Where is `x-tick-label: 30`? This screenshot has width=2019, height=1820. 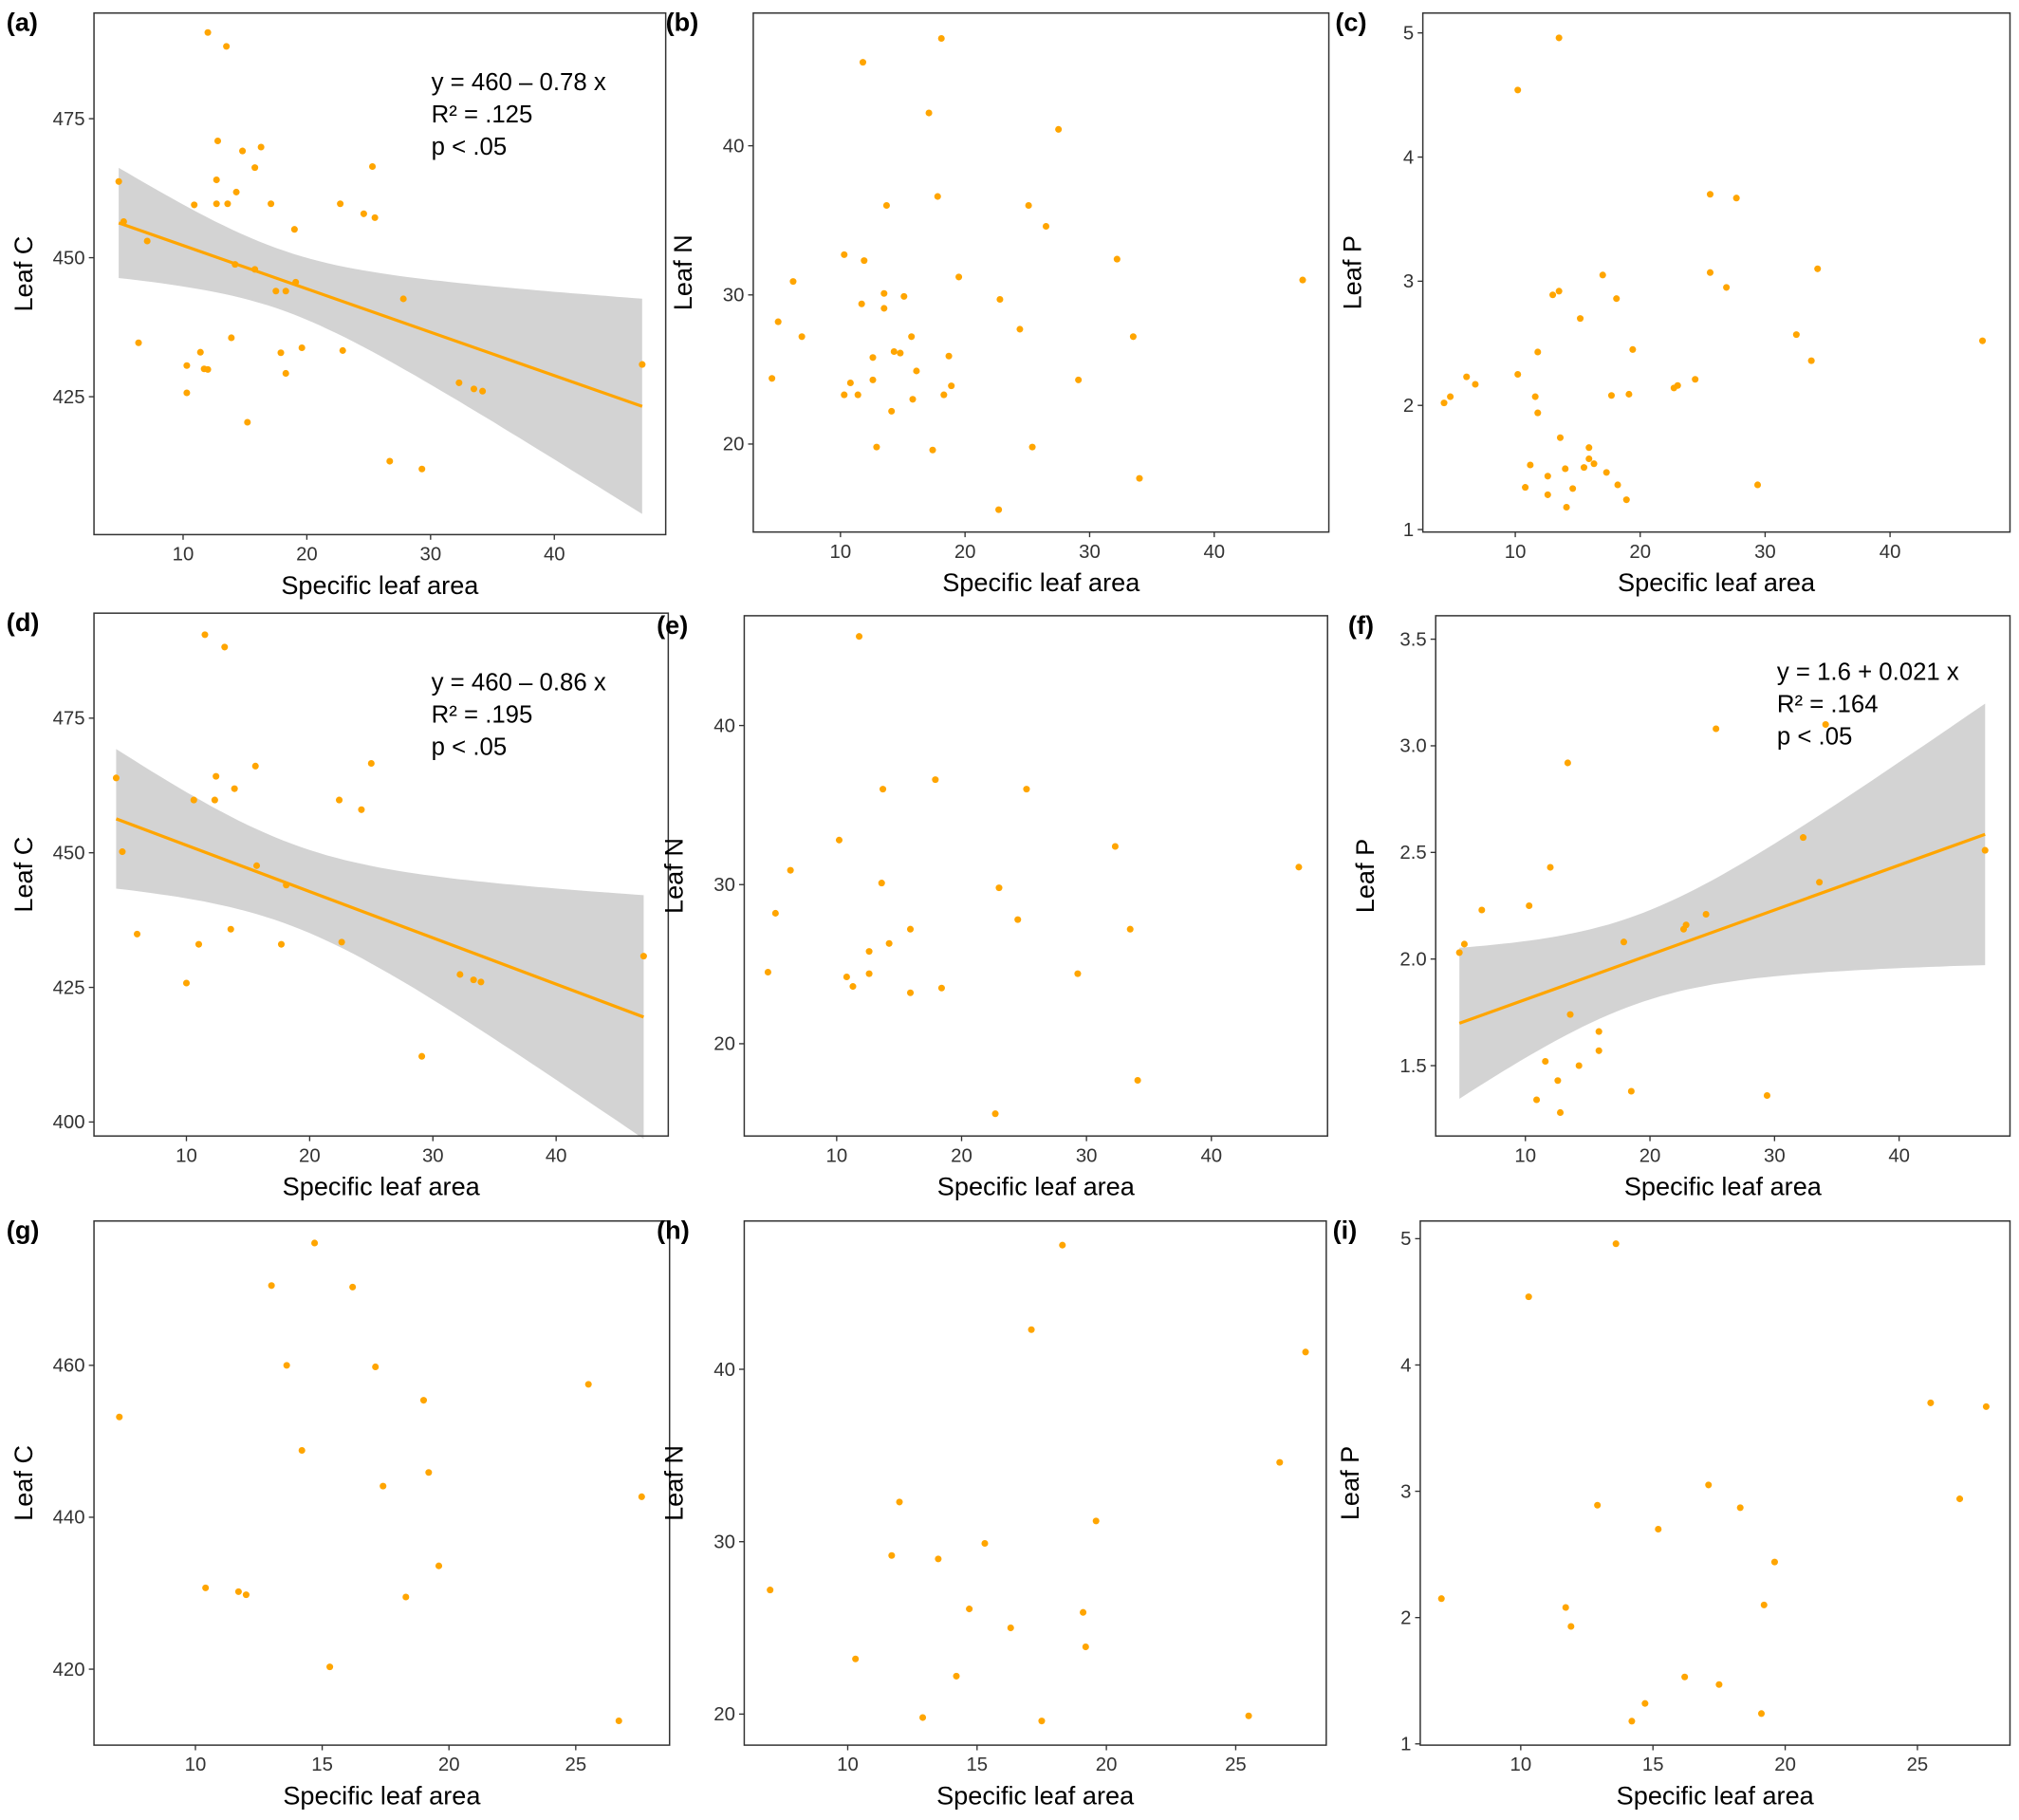 x-tick-label: 30 is located at coordinates (431, 555).